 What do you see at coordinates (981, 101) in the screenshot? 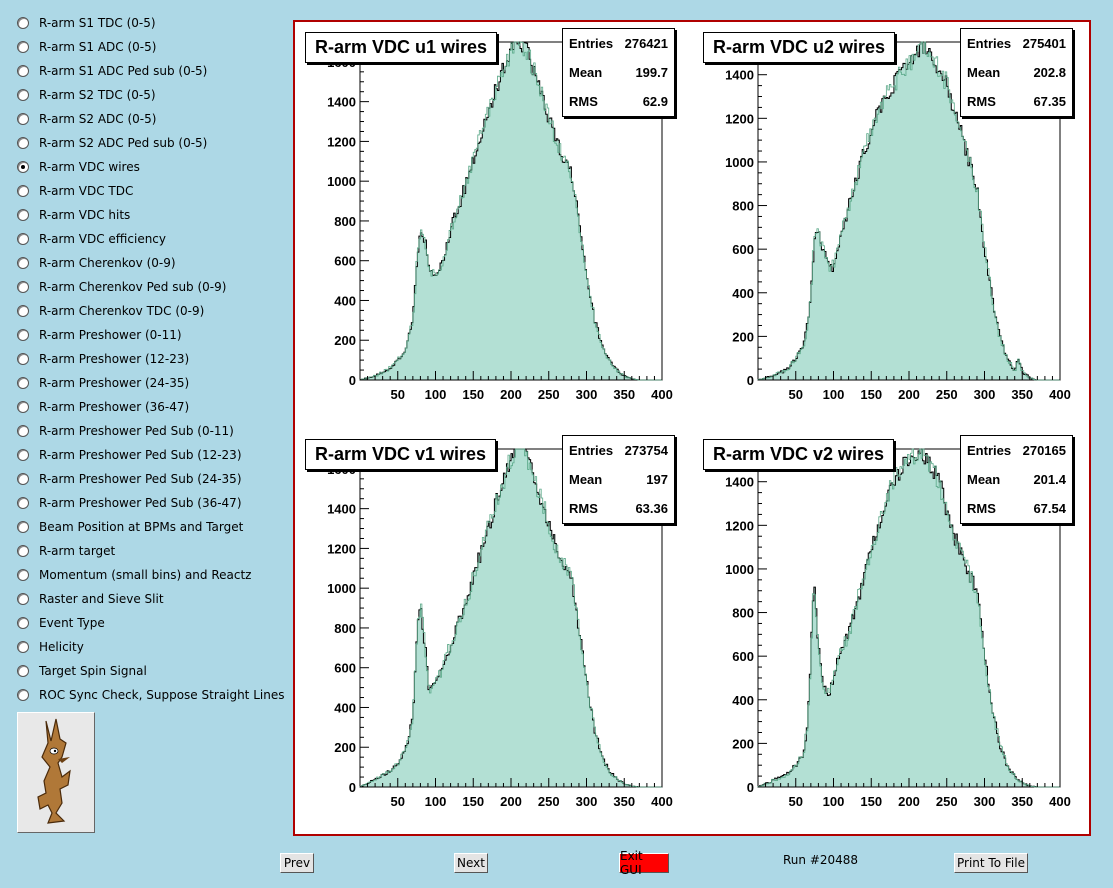
I see `stats-label: RMS` at bounding box center [981, 101].